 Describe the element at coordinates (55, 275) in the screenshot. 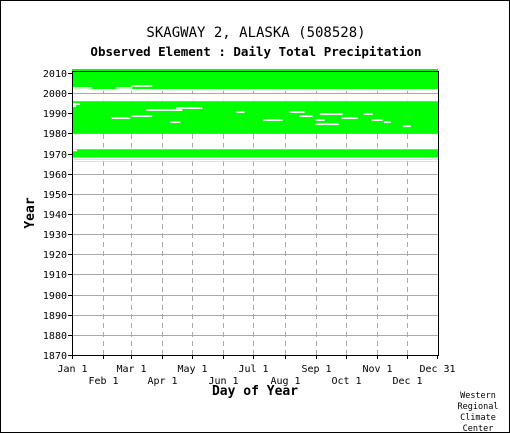

I see `y-tick-label: 1910` at that location.